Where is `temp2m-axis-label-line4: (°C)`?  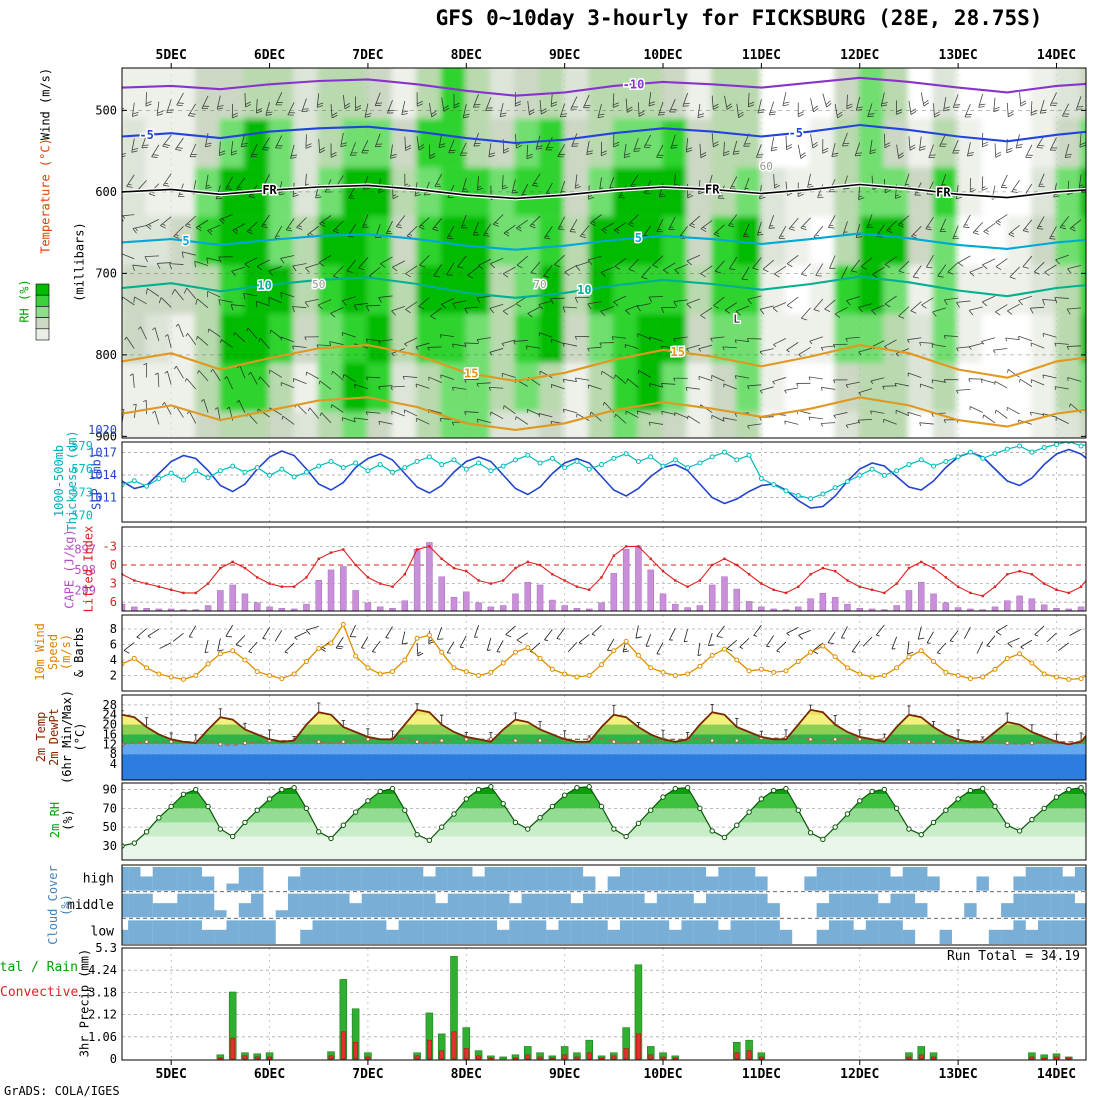 temp2m-axis-label-line4: (°C) is located at coordinates (80, 737).